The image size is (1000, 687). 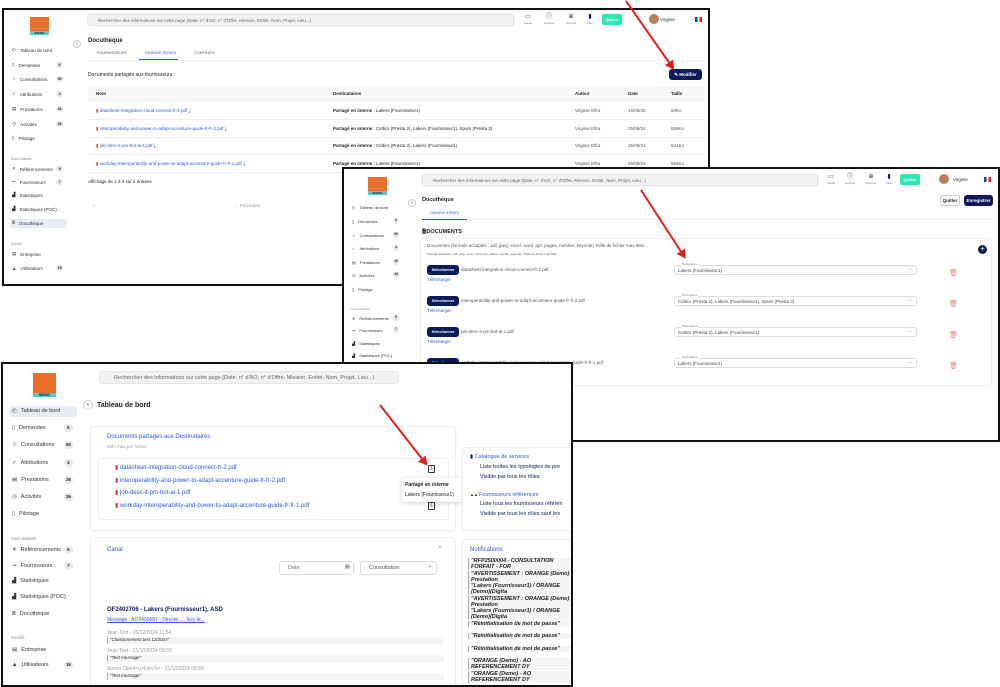 I want to click on consultation-select: Consultation ⌄, so click(x=398, y=568).